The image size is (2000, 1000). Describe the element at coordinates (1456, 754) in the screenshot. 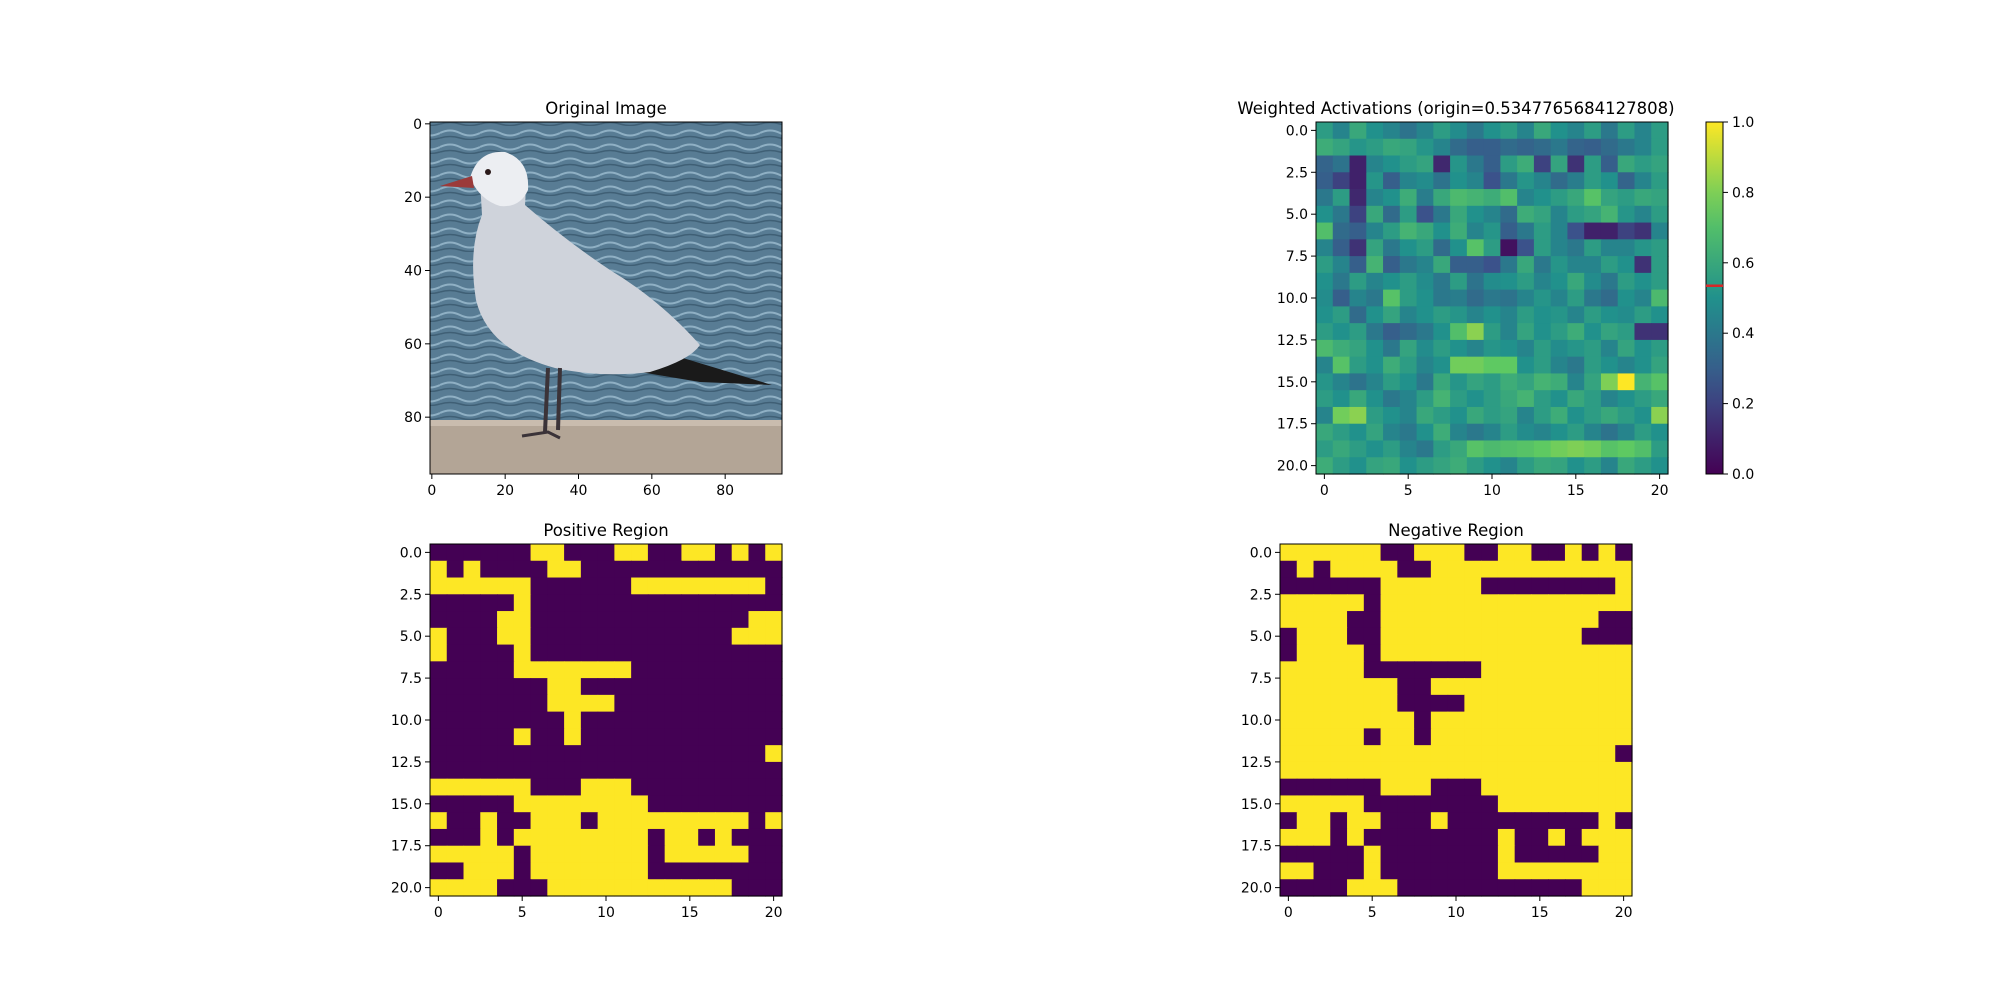

I see `negative-cell-r12-c10` at that location.